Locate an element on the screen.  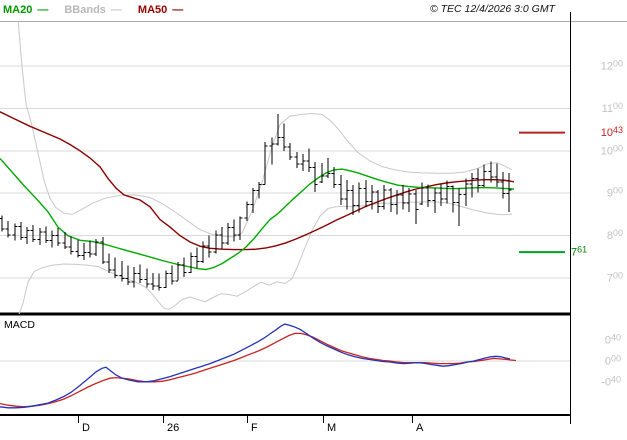
y-axis-label: 900 is located at coordinates (615, 193).